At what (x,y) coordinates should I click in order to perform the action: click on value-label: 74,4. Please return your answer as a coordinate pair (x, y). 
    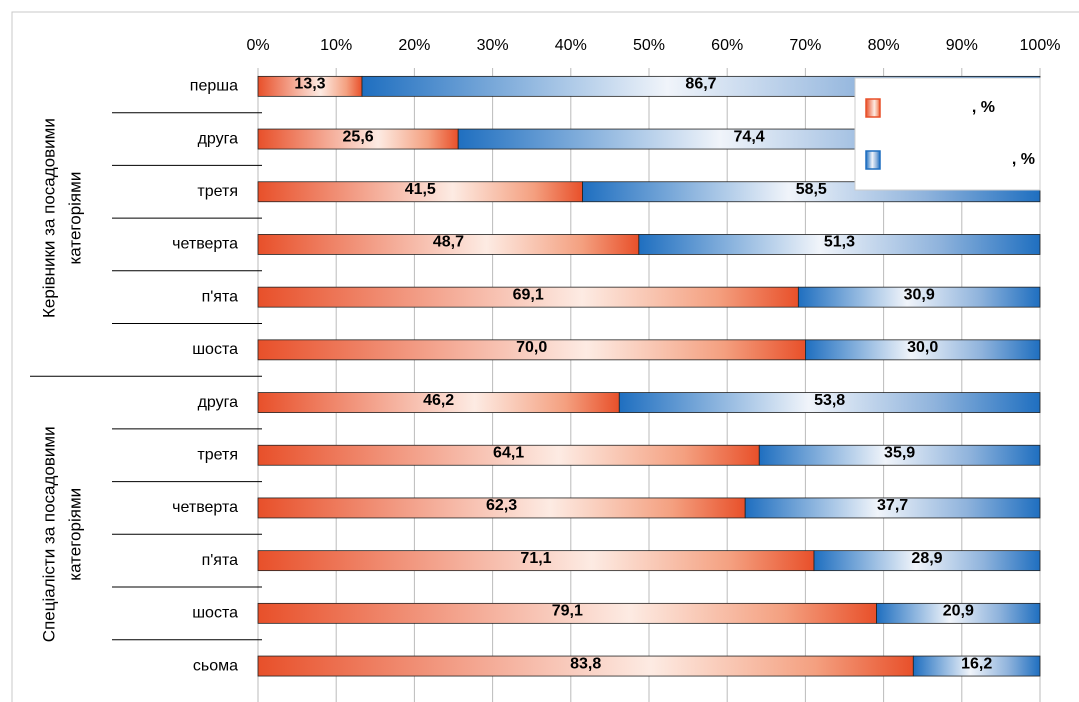
    Looking at the image, I should click on (749, 136).